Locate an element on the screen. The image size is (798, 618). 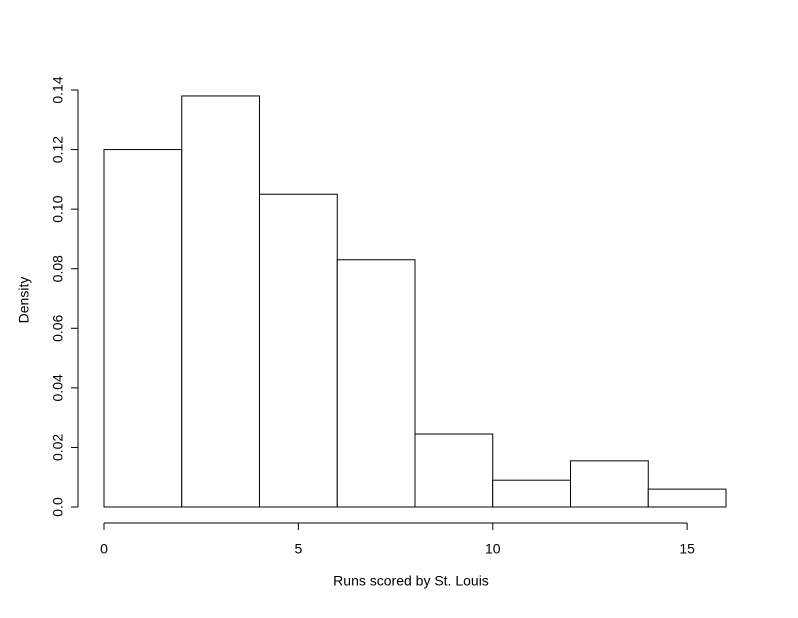
x-axis-label: Runs scored by St. Louis is located at coordinates (411, 581).